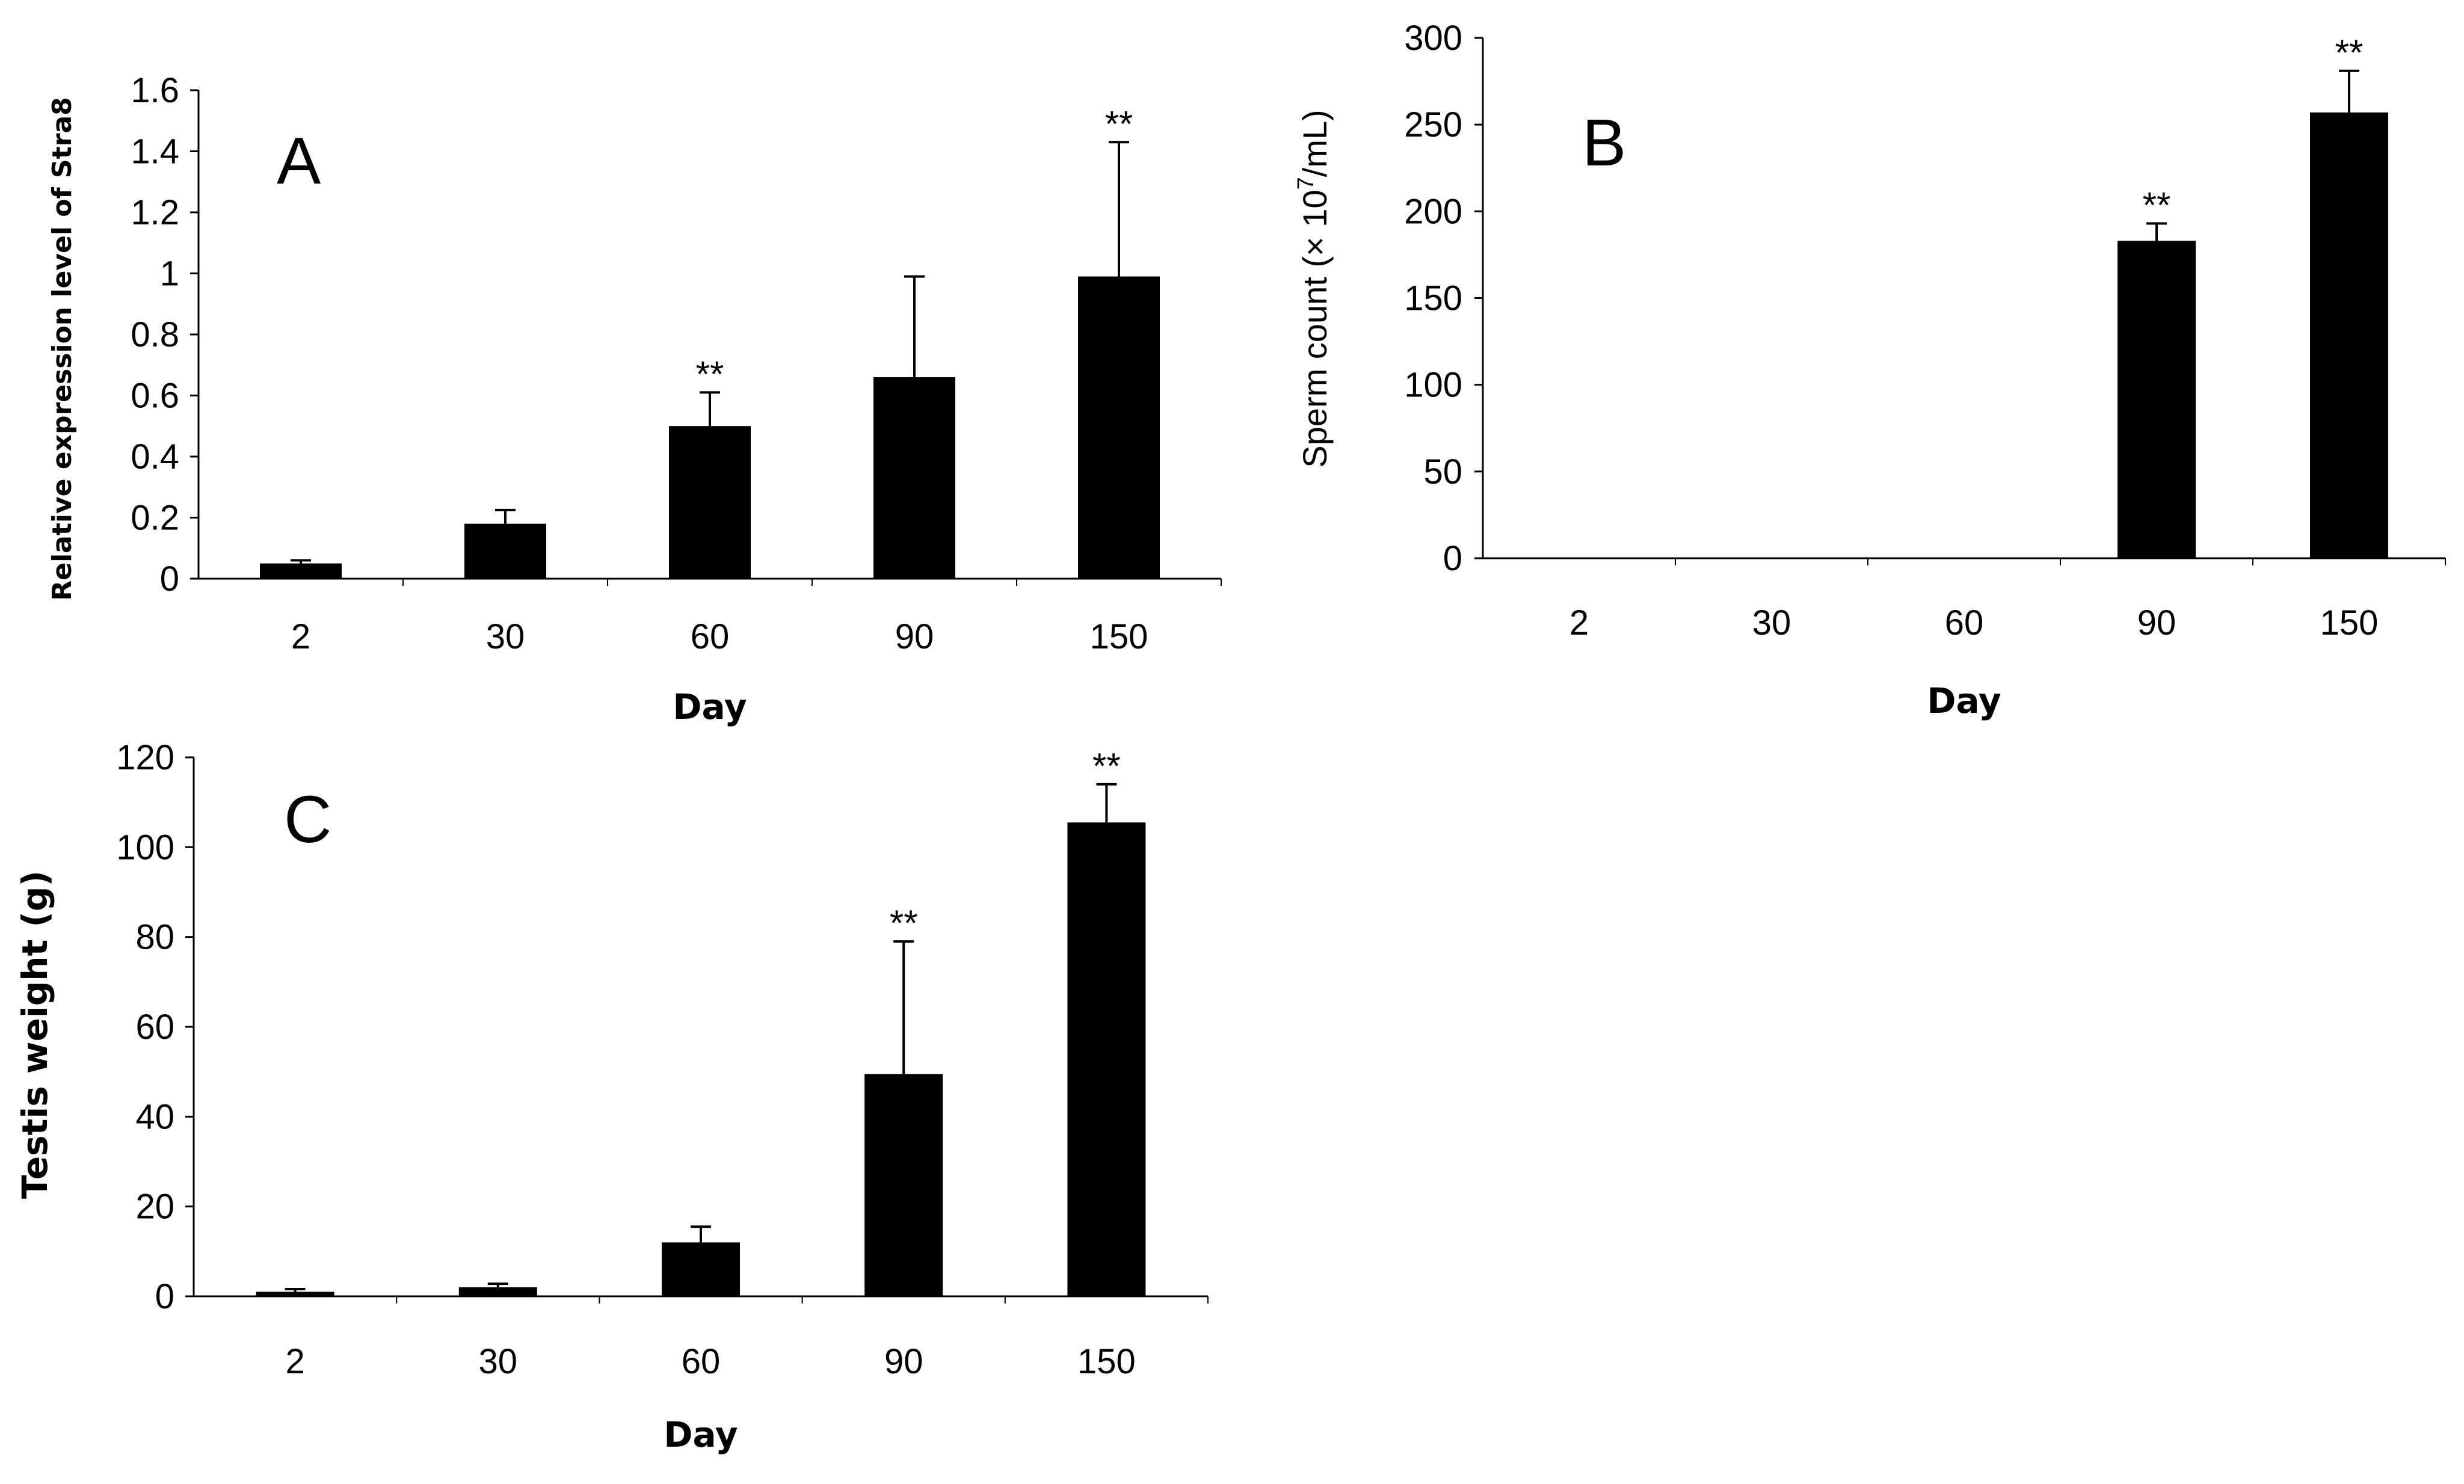 The height and width of the screenshot is (1484, 2464). I want to click on y-tick-label: 300, so click(1433, 39).